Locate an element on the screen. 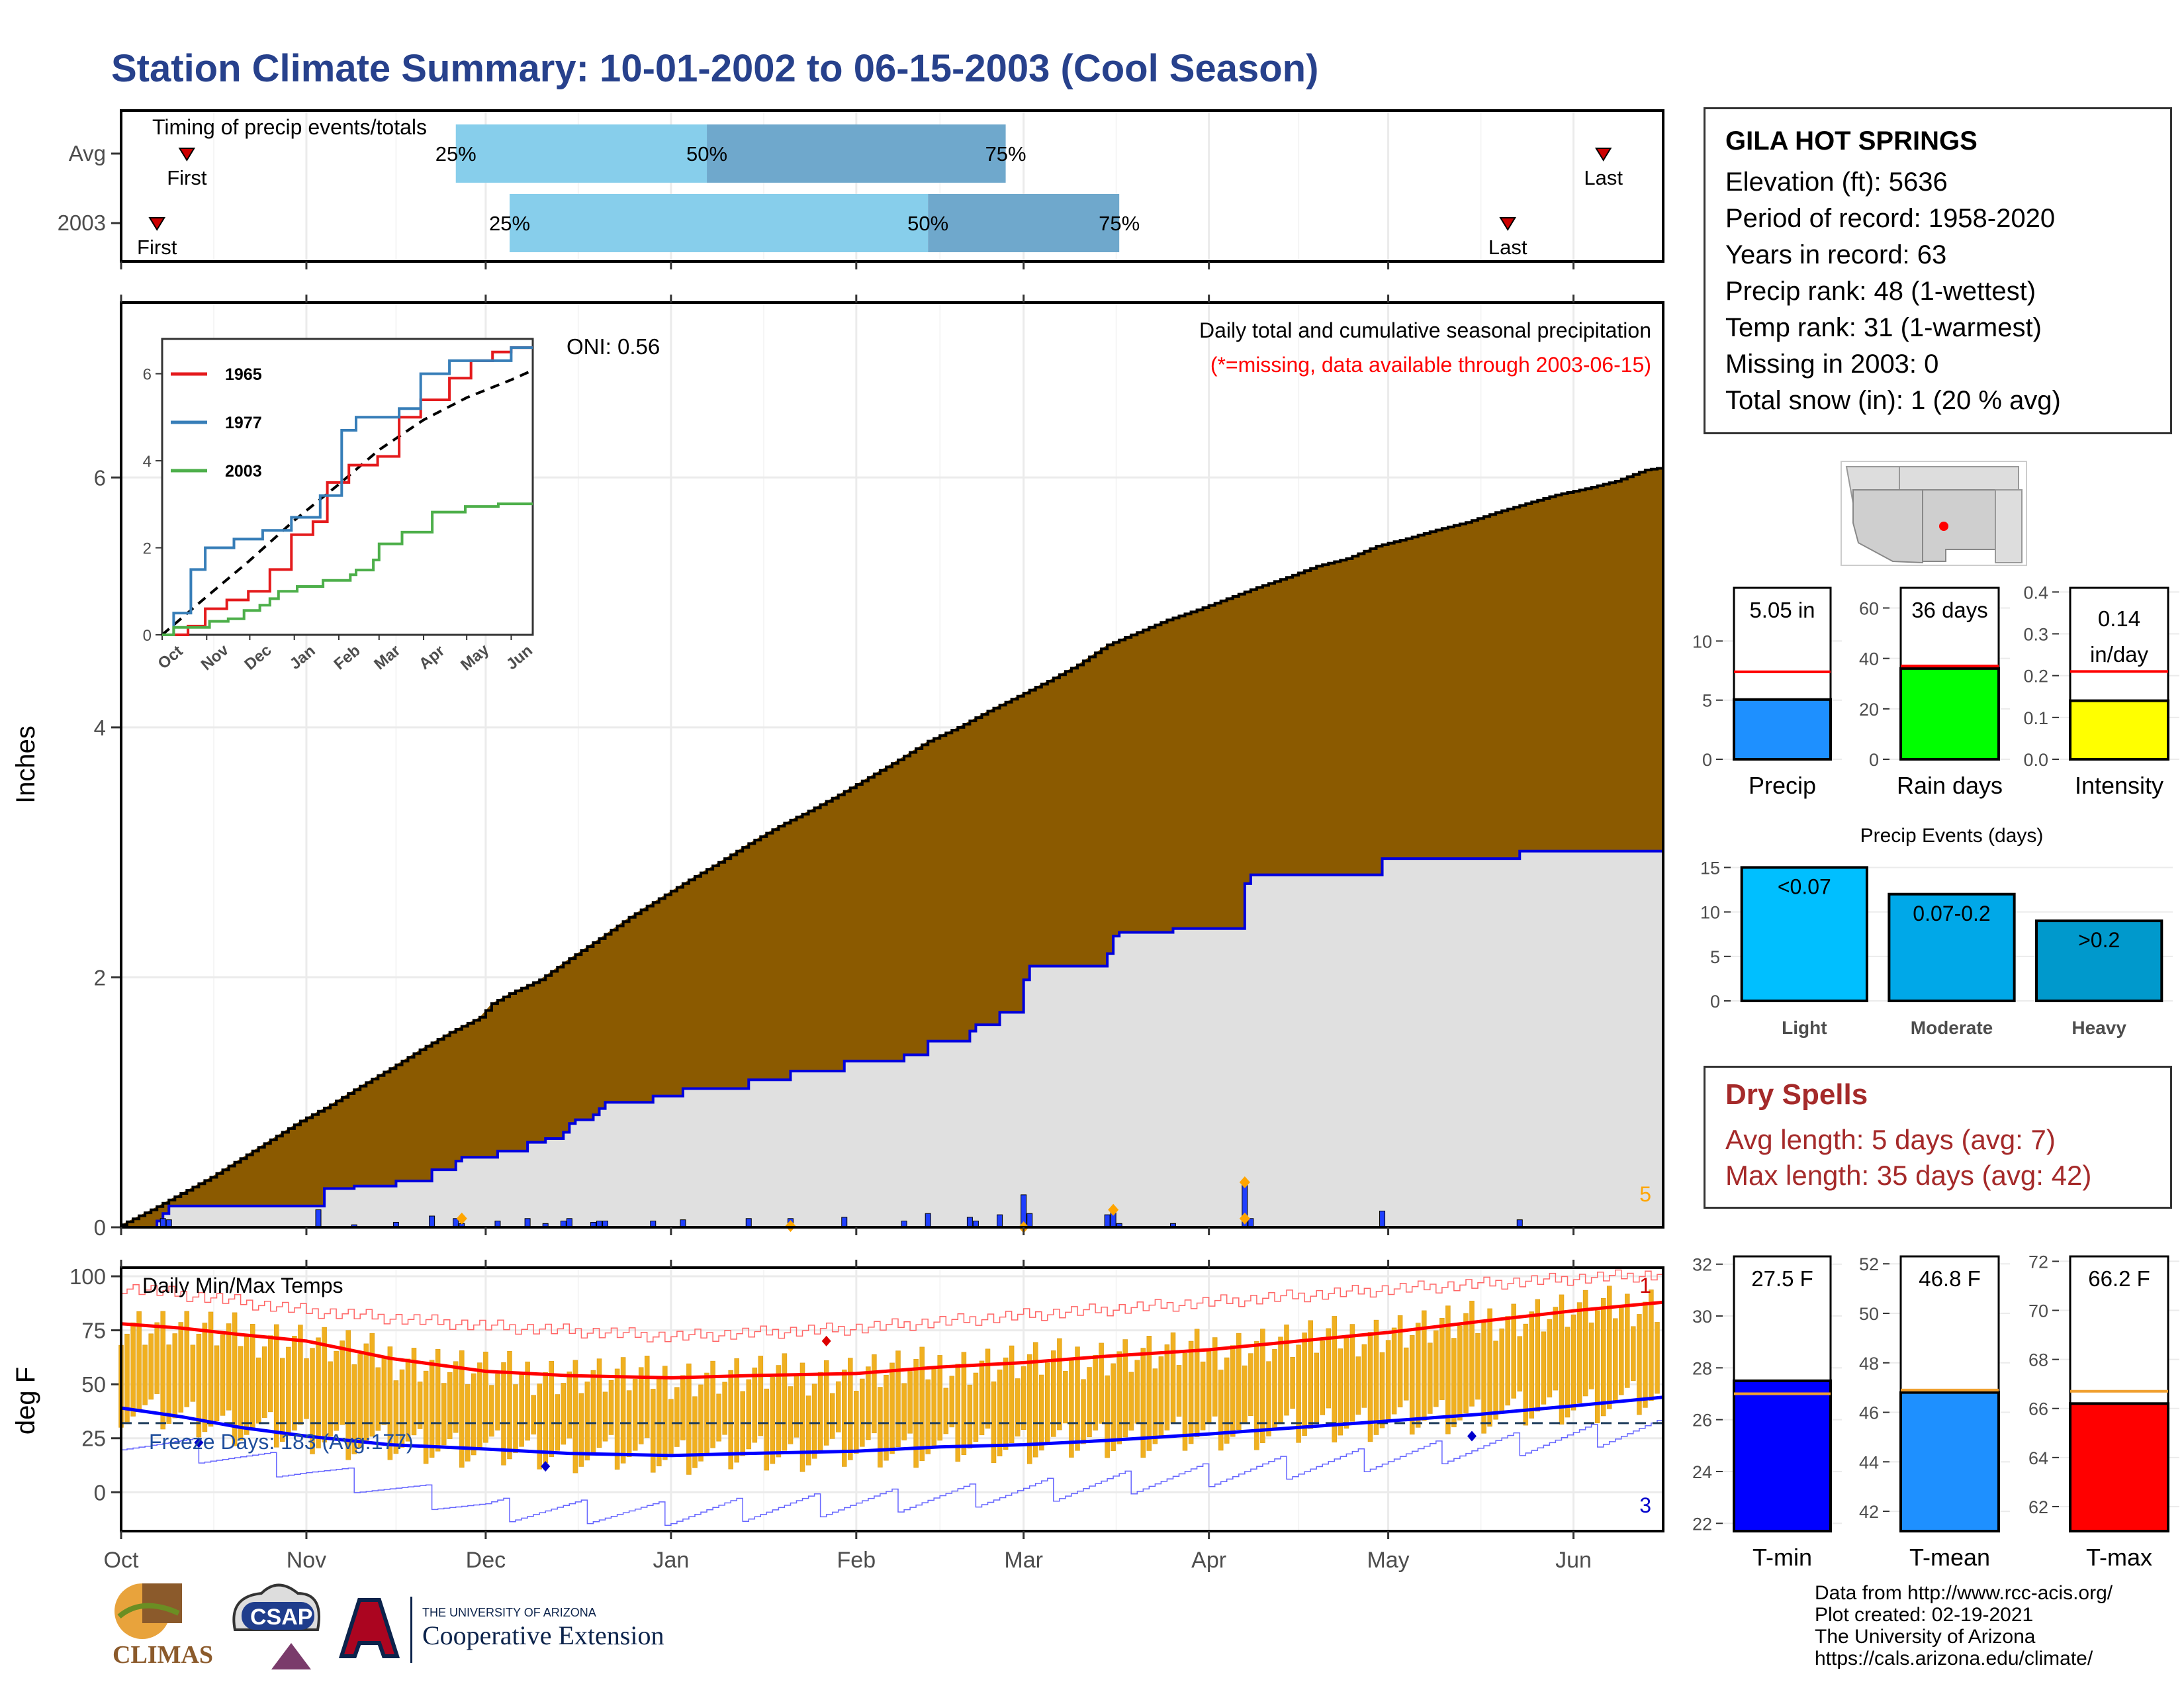  temps-xtick-label-5: Mar is located at coordinates (1024, 1560).